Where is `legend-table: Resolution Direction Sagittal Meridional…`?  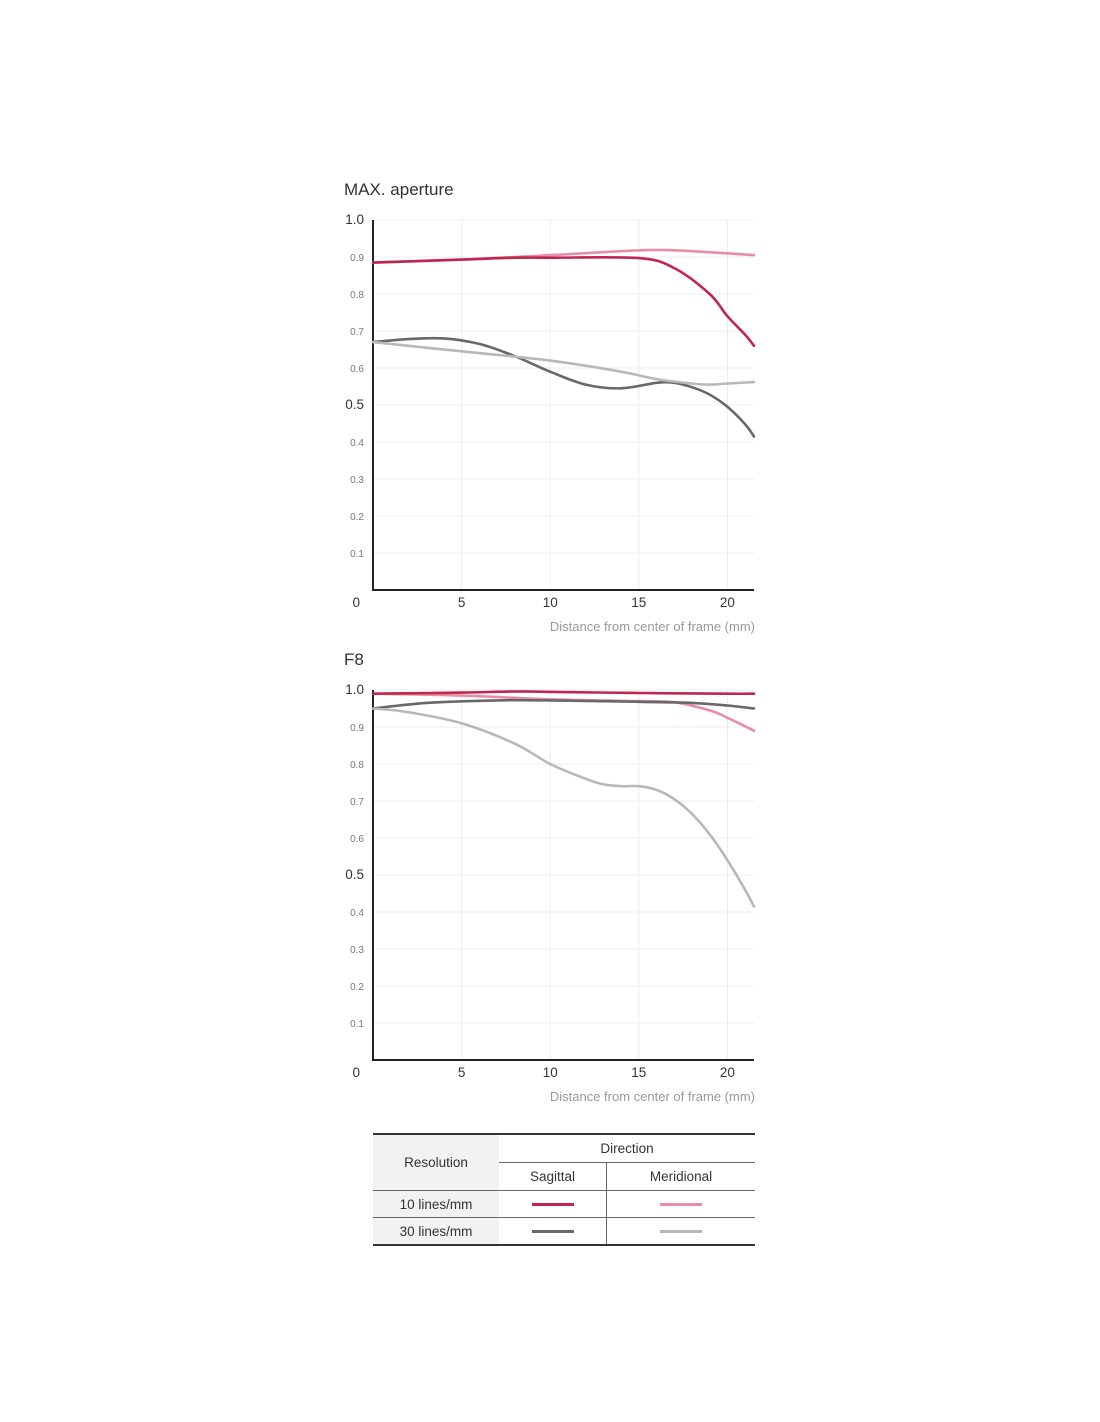 legend-table: Resolution Direction Sagittal Meridional… is located at coordinates (564, 1189).